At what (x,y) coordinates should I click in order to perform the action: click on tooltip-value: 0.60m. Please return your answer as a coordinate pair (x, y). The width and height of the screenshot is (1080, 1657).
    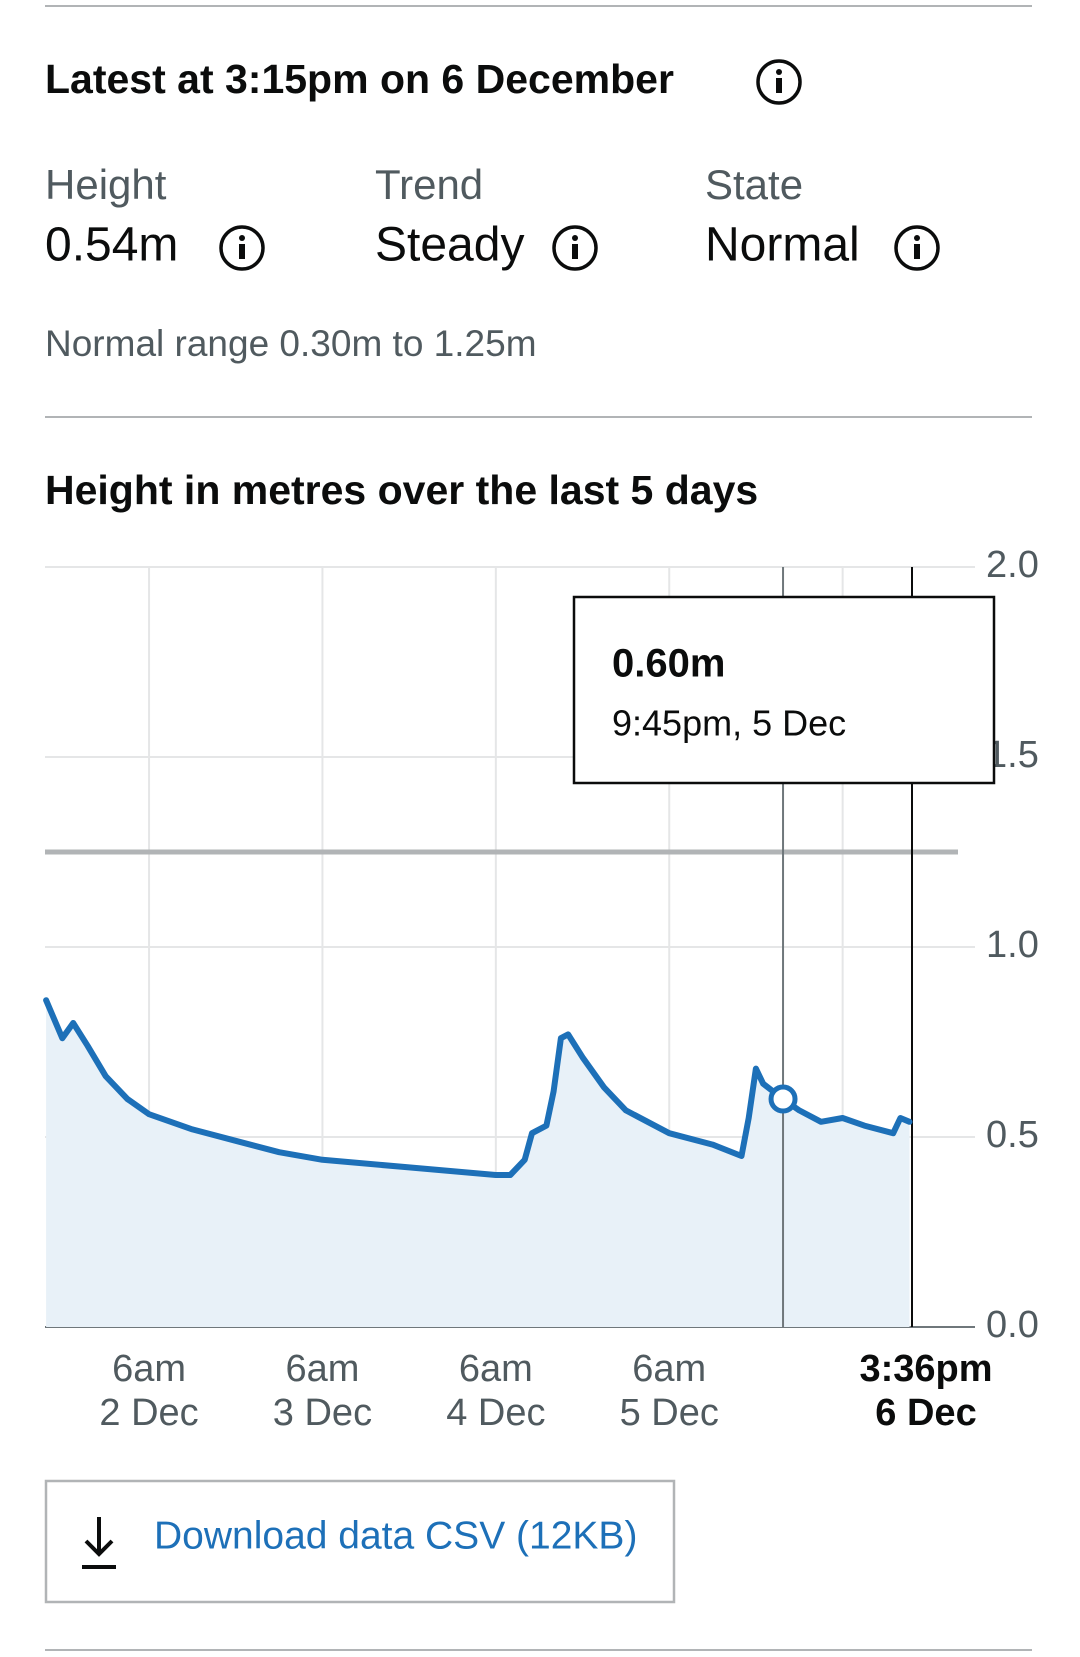
    Looking at the image, I should click on (668, 664).